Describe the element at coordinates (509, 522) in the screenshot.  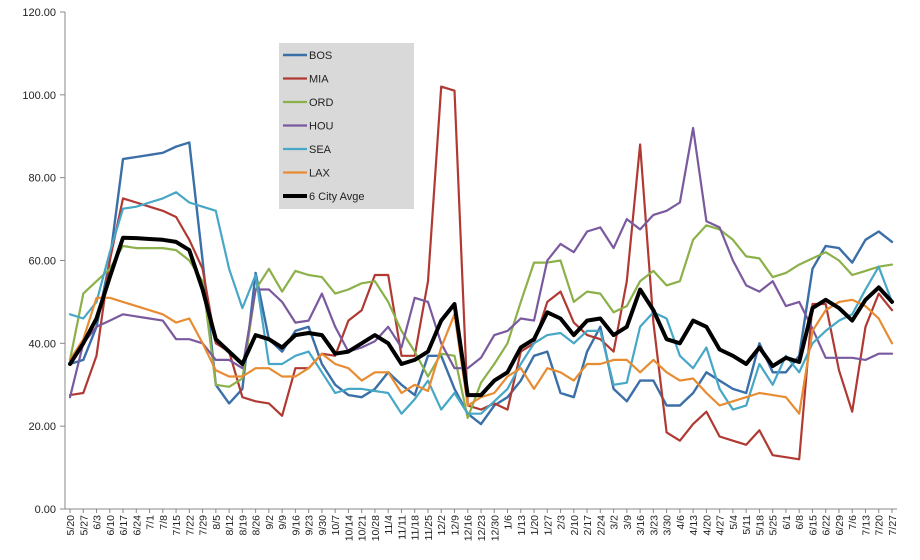
I see `x-tick-label: 1/6` at that location.